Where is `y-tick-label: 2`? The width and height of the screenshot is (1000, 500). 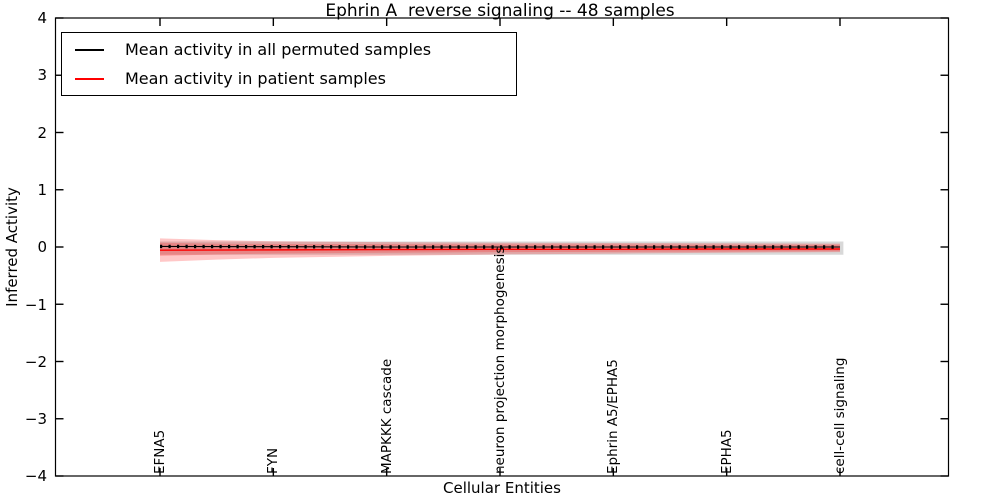 y-tick-label: 2 is located at coordinates (42, 133).